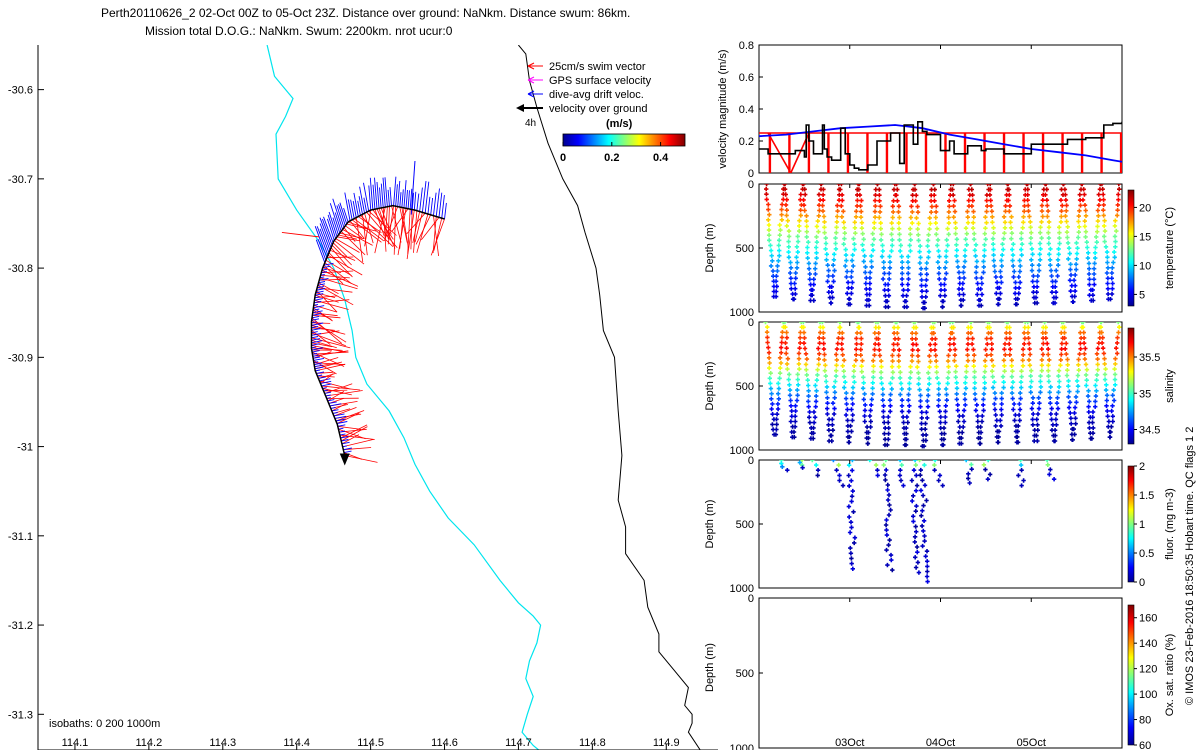  Describe the element at coordinates (296, 743) in the screenshot. I see `map-x-tick-label: 114.4` at that location.